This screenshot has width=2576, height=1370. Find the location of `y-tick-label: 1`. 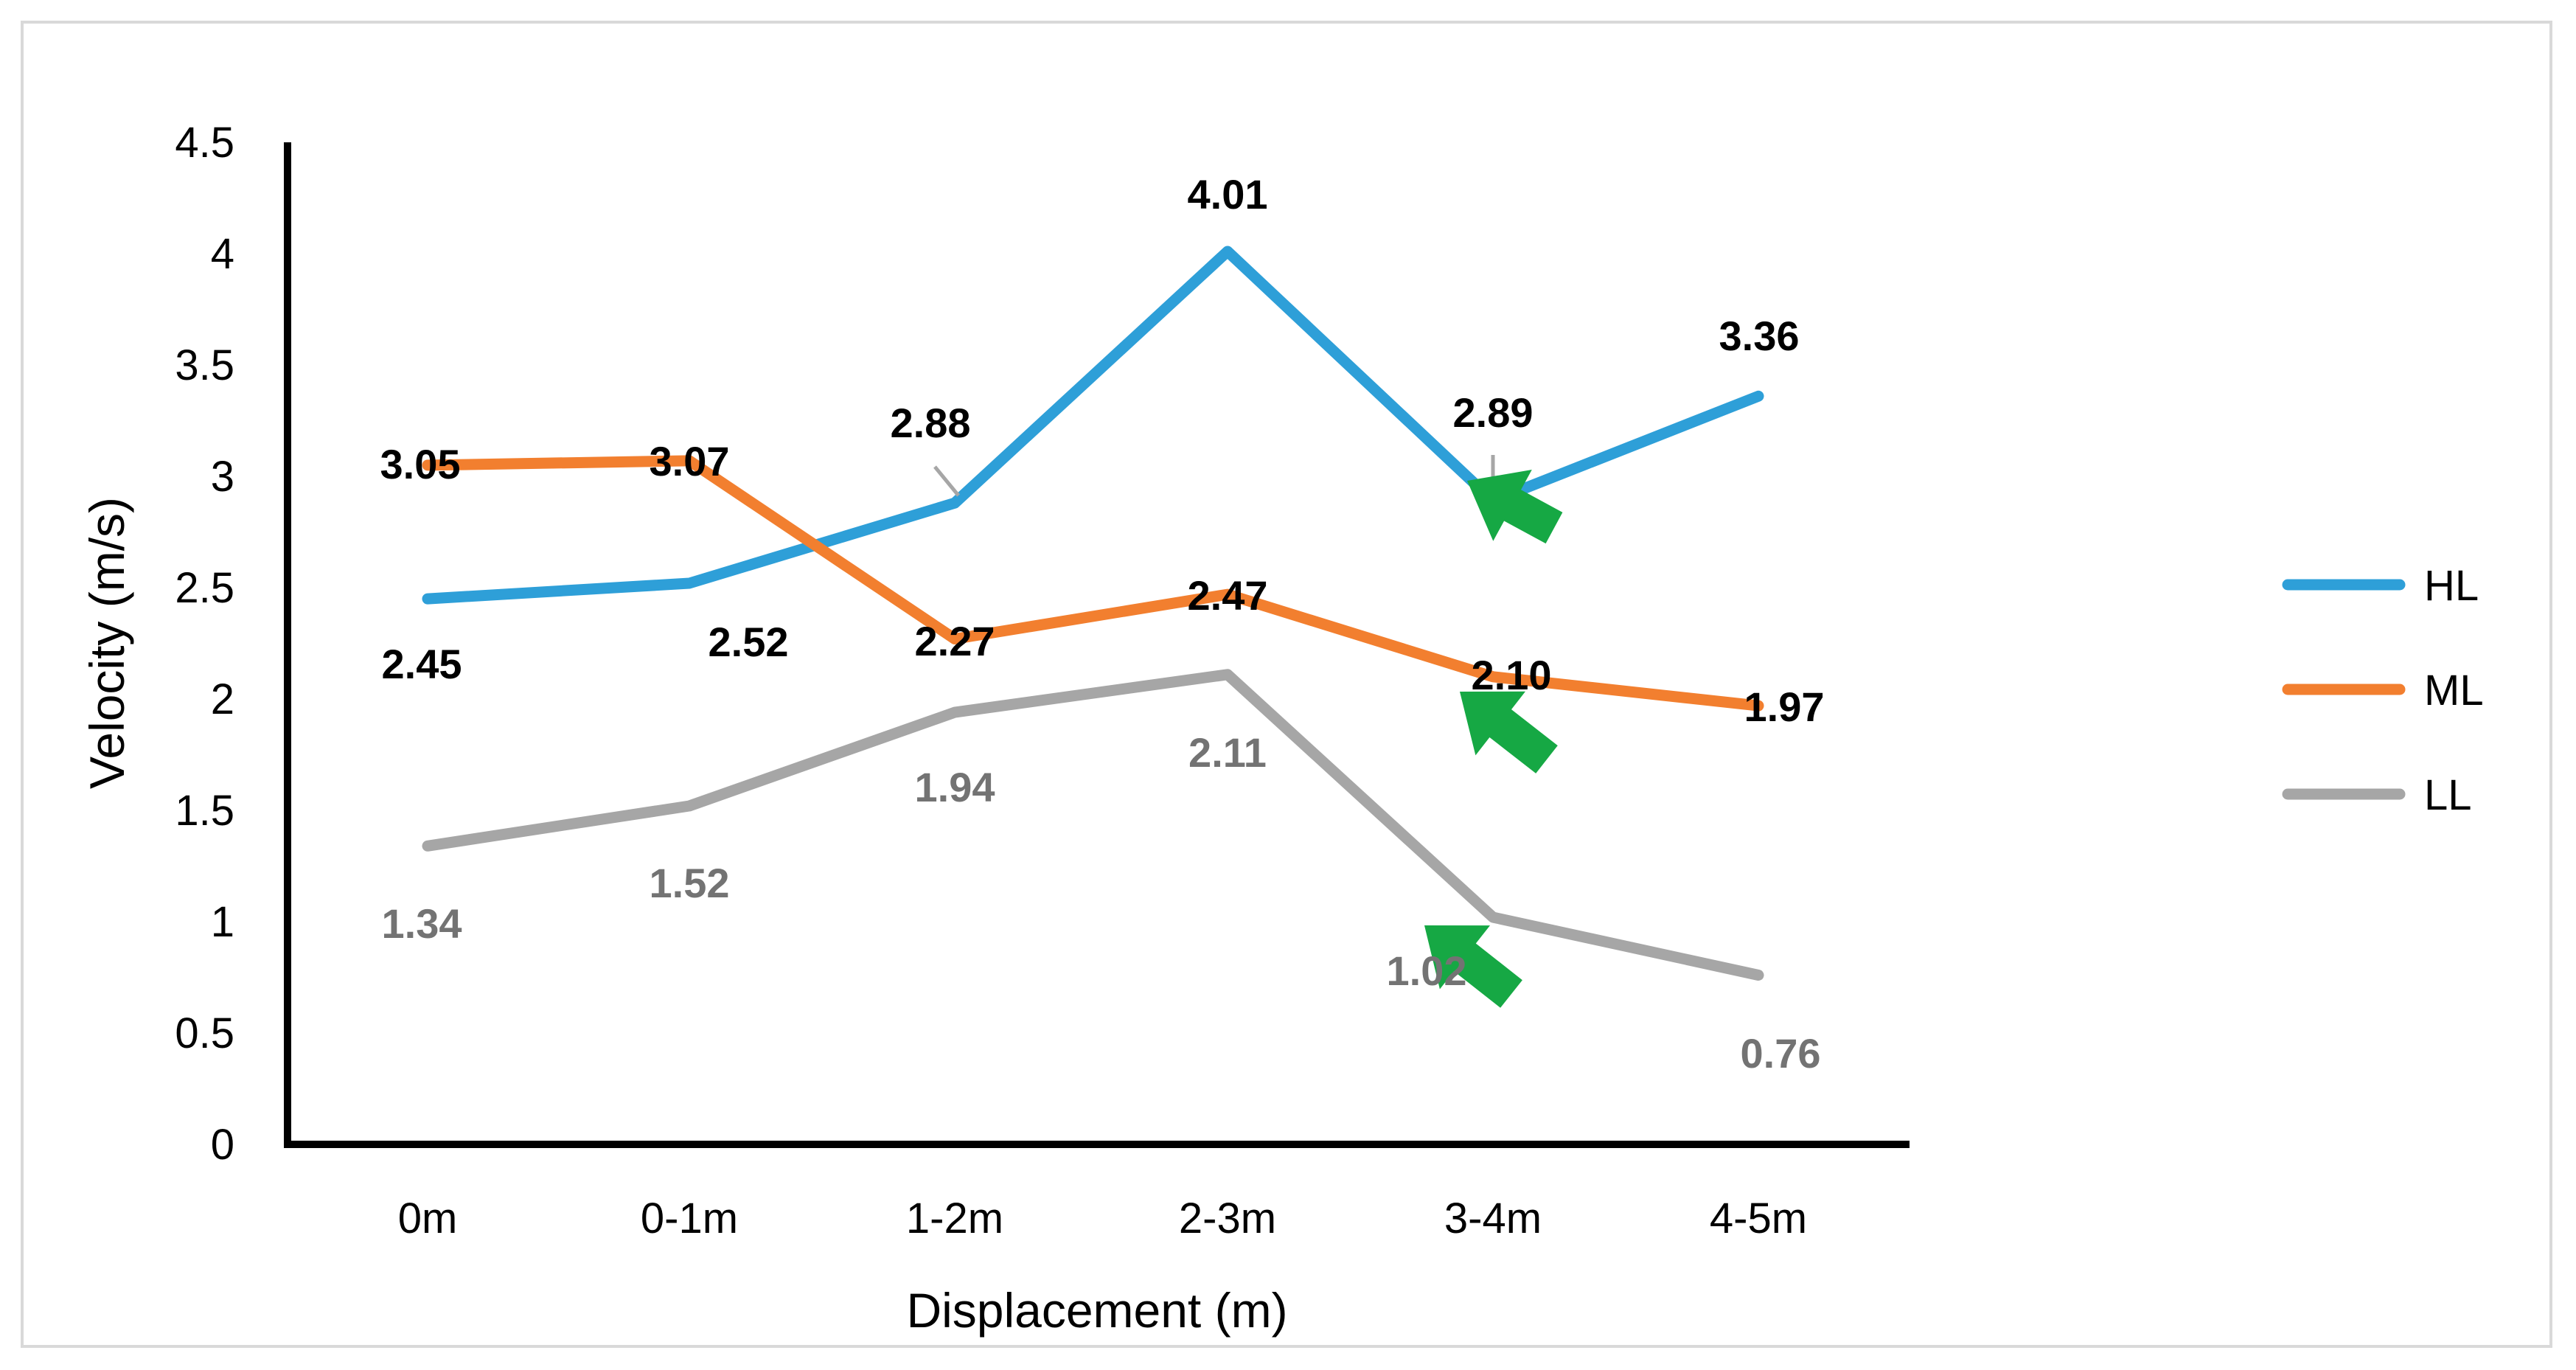

y-tick-label: 1 is located at coordinates (222, 922).